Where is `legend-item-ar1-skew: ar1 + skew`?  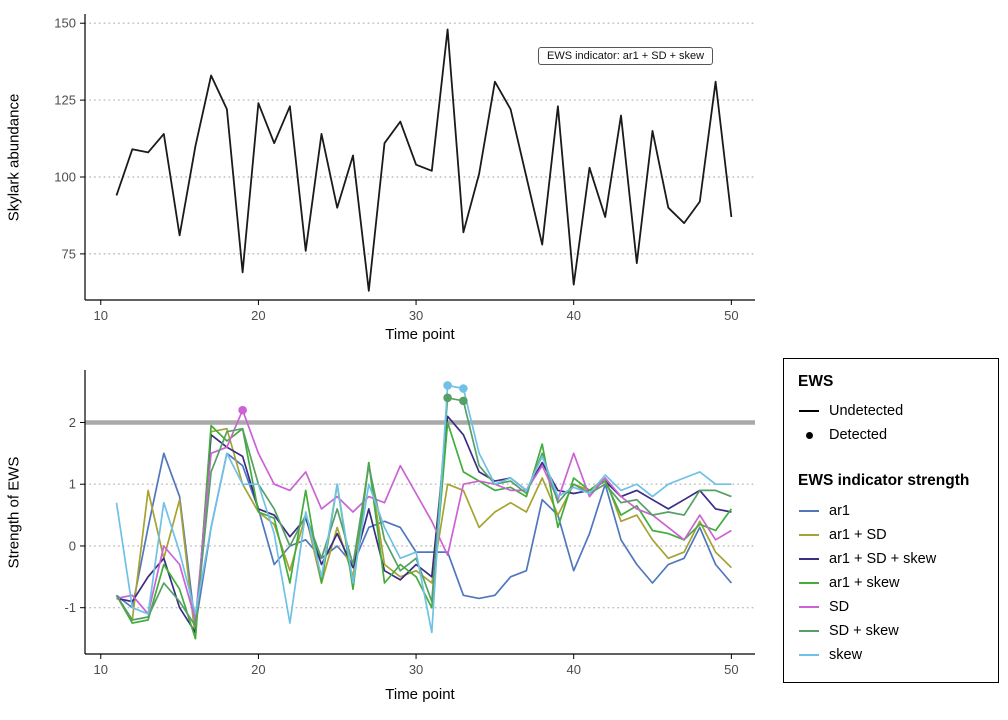
legend-item-ar1-skew: ar1 + skew is located at coordinates (891, 583).